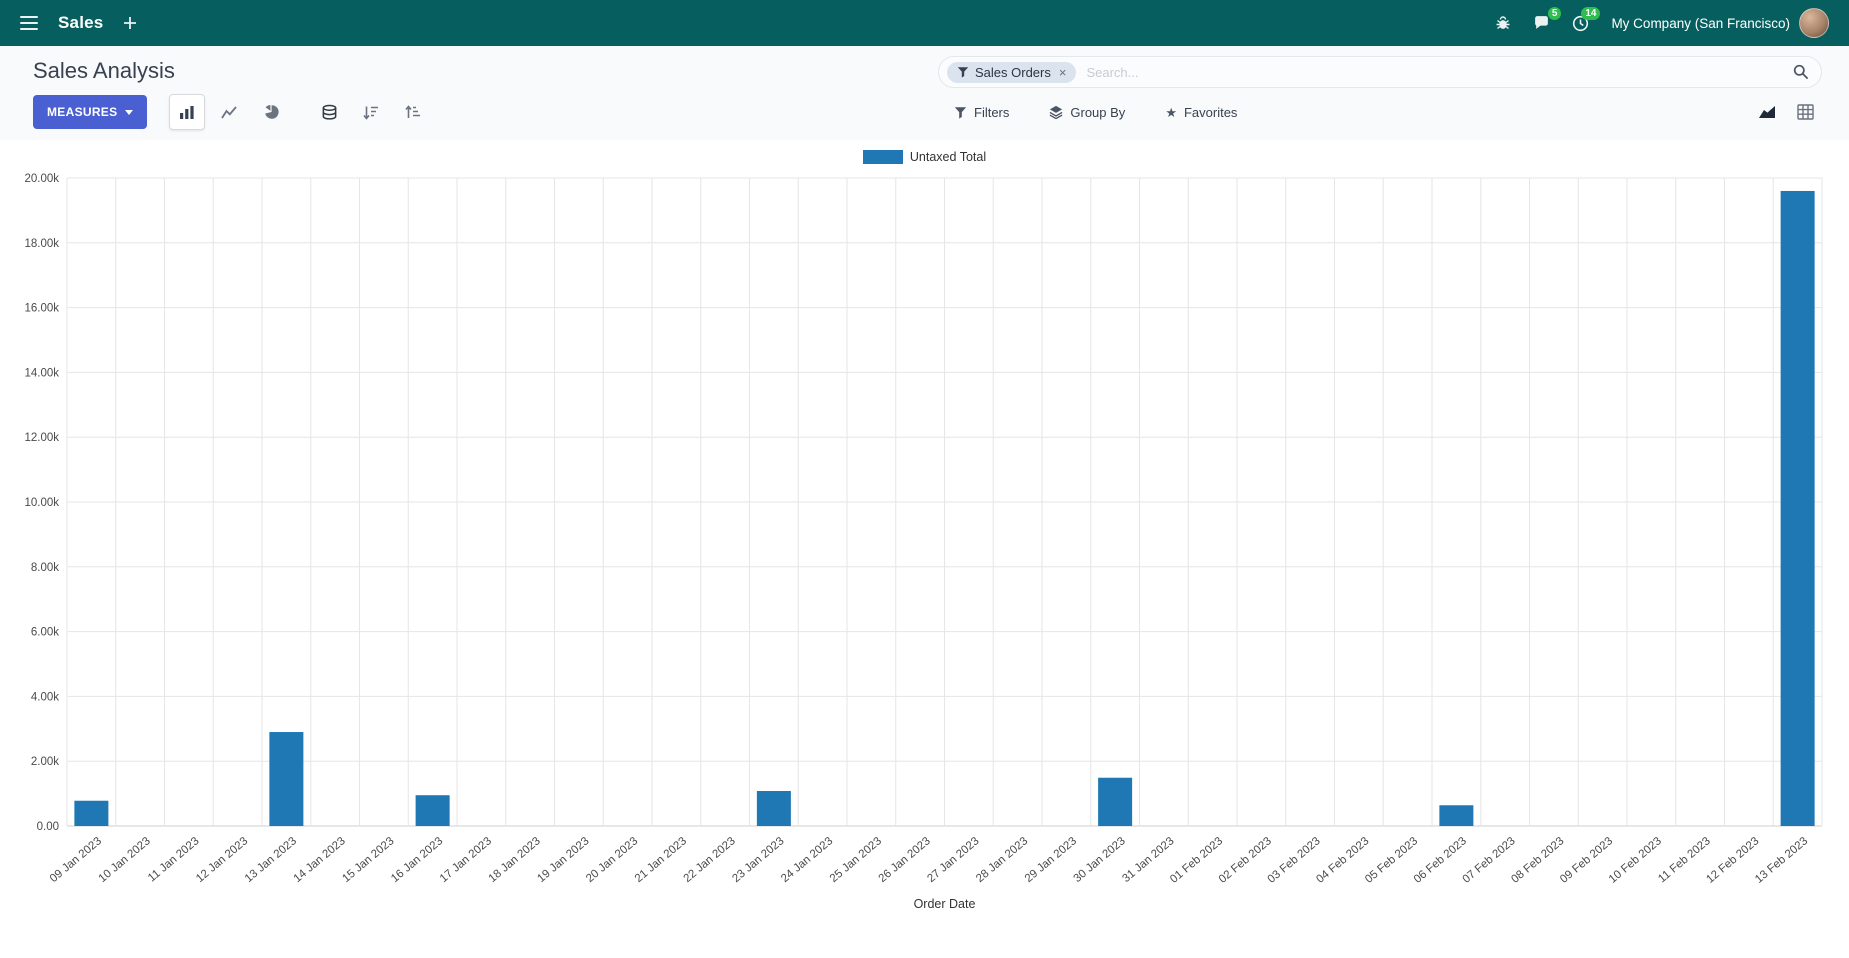 This screenshot has height=958, width=1849. What do you see at coordinates (368, 860) in the screenshot?
I see `x-axis-label: 15 Jan 2023` at bounding box center [368, 860].